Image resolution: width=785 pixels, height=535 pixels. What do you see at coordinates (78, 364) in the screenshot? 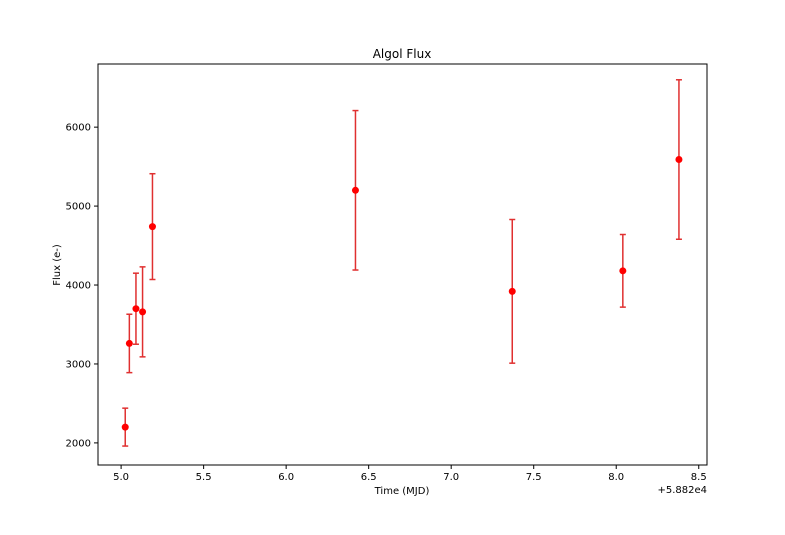
I see `y-tick-label: 3000` at bounding box center [78, 364].